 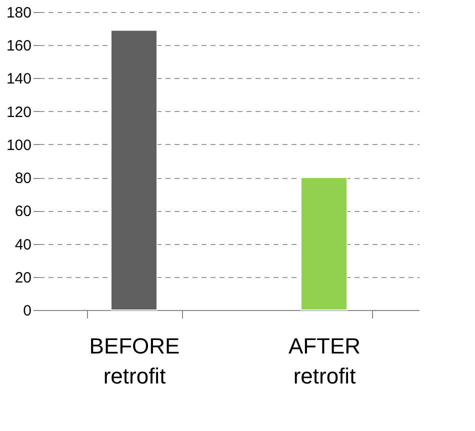 I want to click on y-tick-label: 20, so click(x=23, y=277).